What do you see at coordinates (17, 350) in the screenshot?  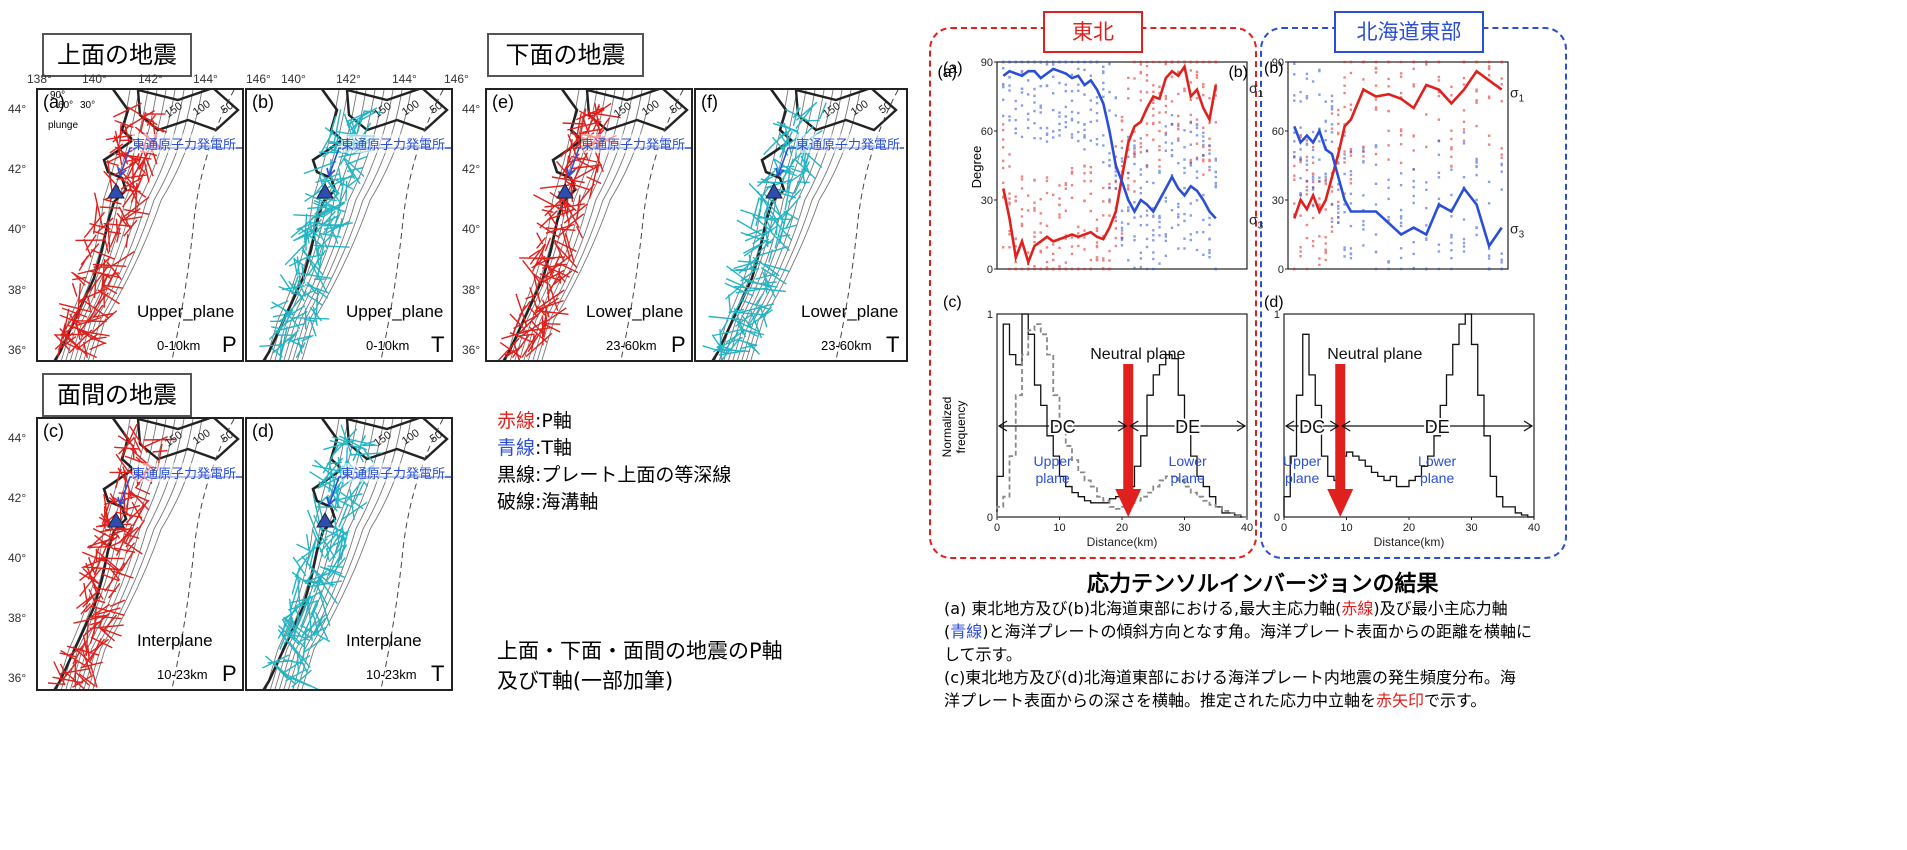 I see `latitude-tick: 36°` at bounding box center [17, 350].